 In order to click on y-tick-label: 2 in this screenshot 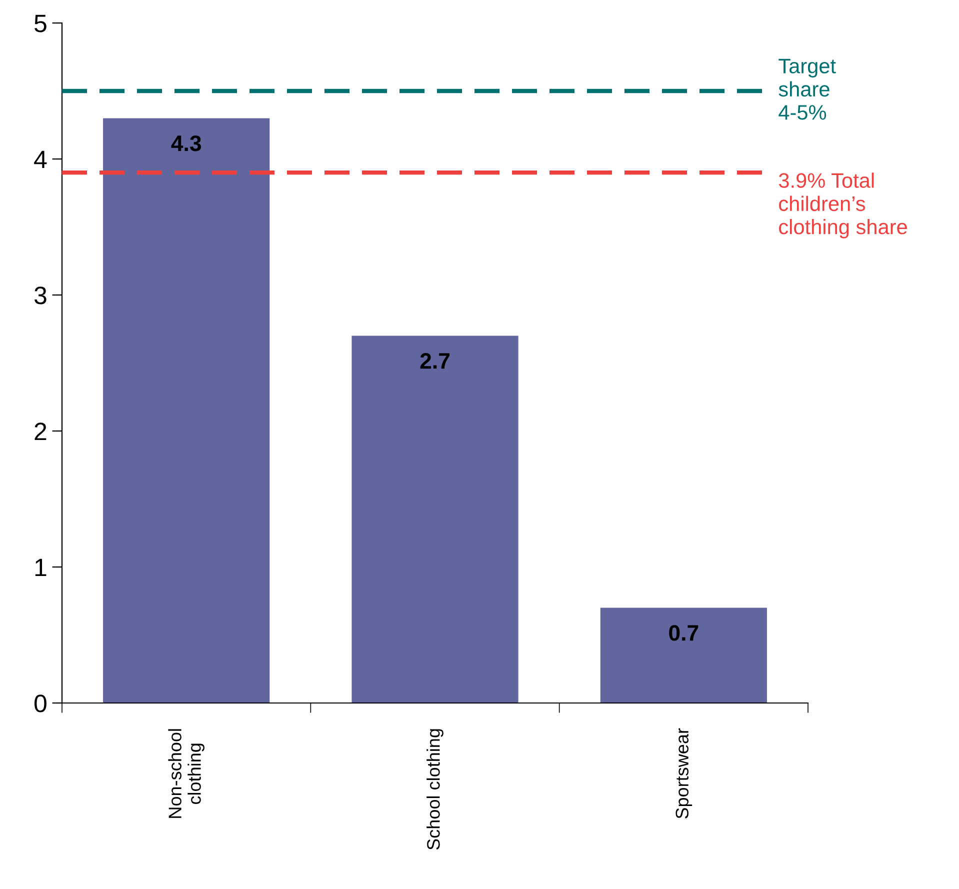, I will do `click(40, 431)`.